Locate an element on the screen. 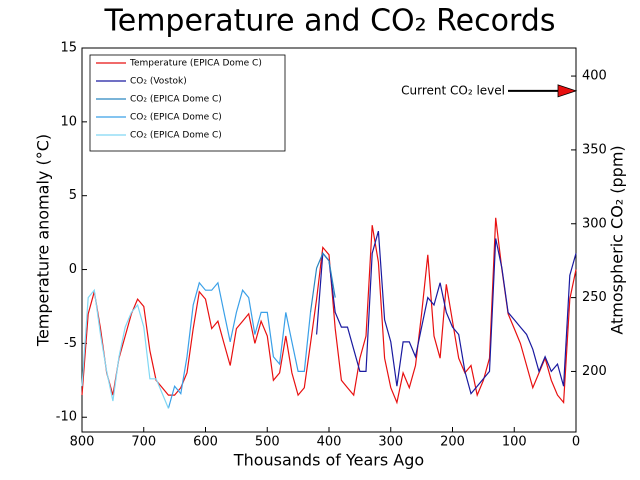  x-tick-label: 0 is located at coordinates (576, 442).